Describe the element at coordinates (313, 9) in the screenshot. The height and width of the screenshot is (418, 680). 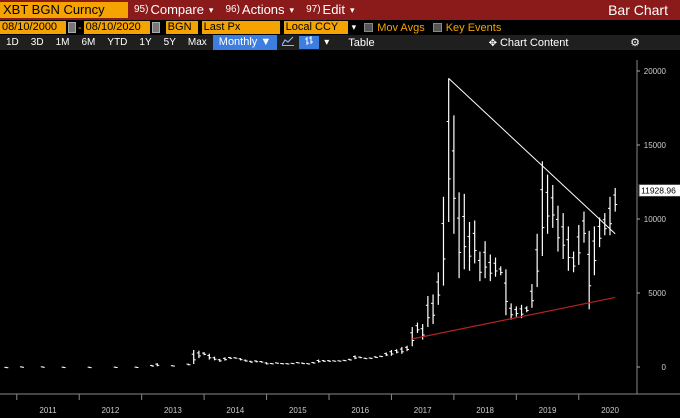
I see `edit-menu-number: 97)` at that location.